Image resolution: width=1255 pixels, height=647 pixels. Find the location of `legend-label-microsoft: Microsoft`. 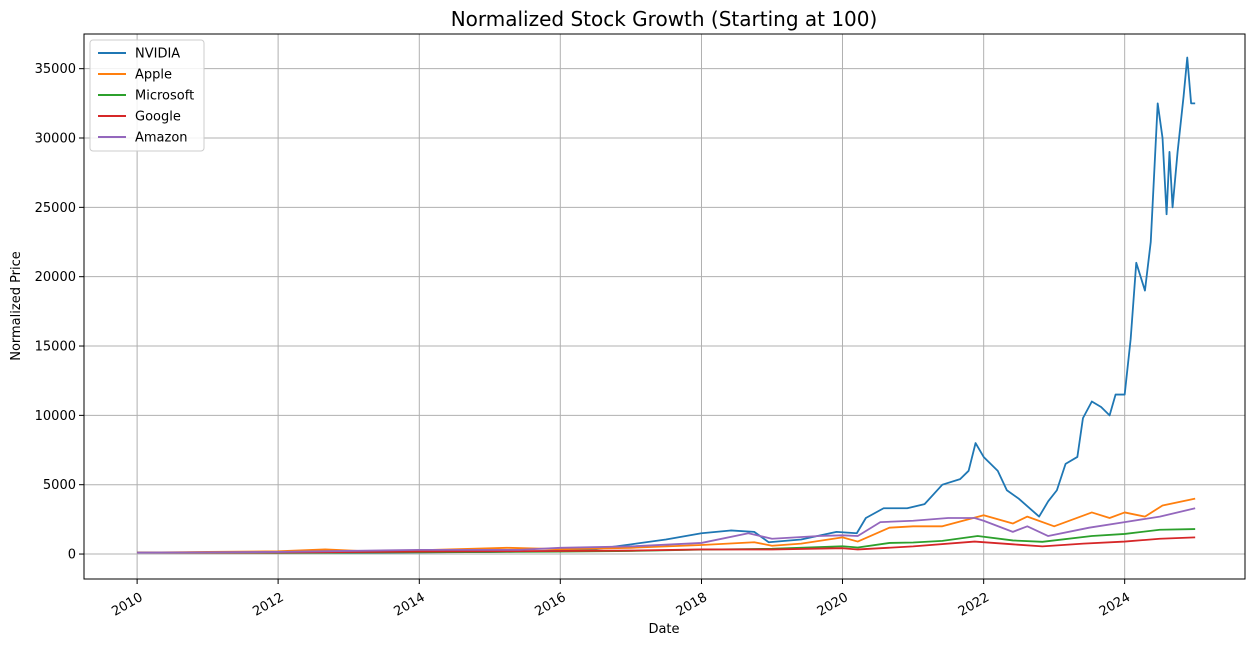

legend-label-microsoft: Microsoft is located at coordinates (164, 96).